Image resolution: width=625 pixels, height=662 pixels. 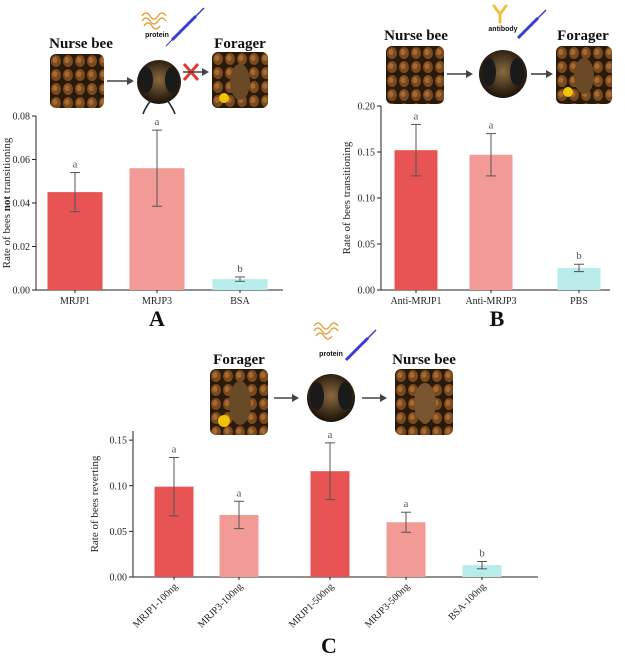 I want to click on chart-a-y-tick-label: 0.02, so click(x=22, y=247).